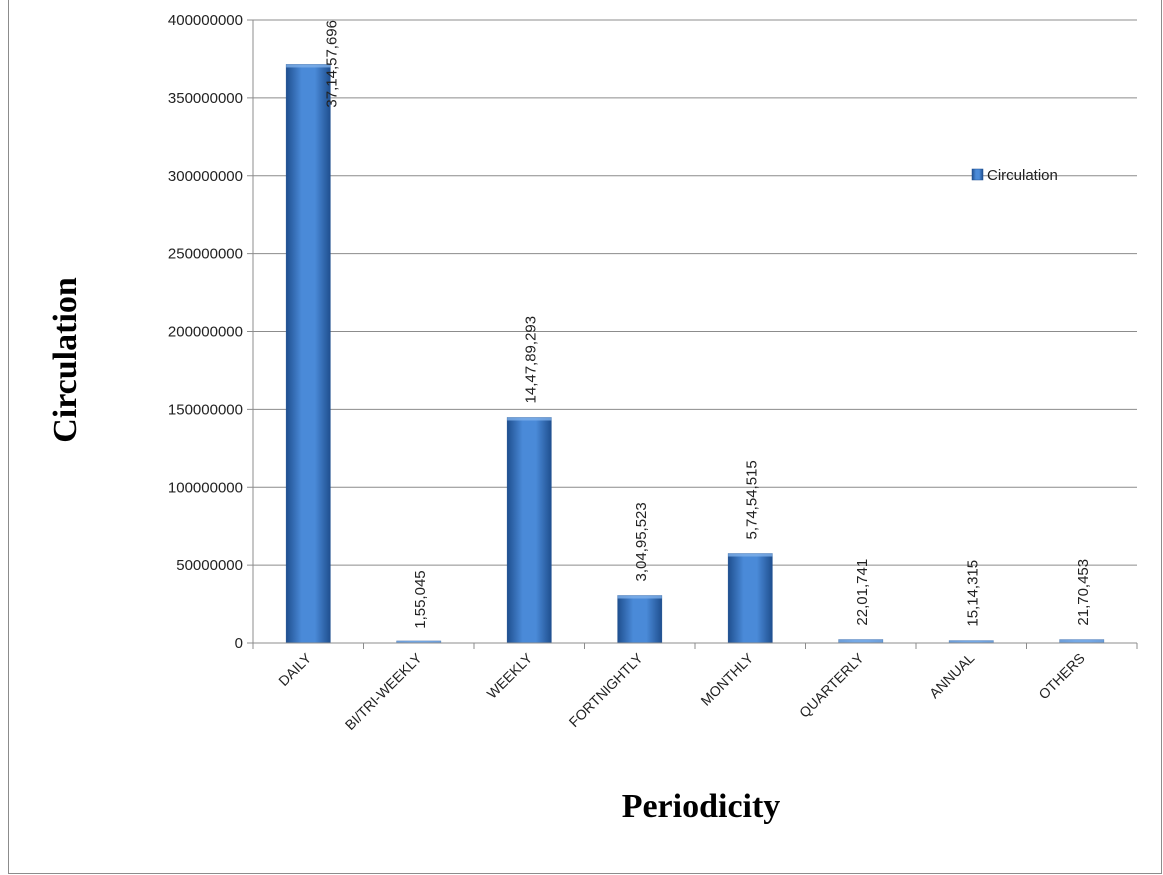 This screenshot has height=875, width=1163. I want to click on y-tick-label: 350000000, so click(205, 98).